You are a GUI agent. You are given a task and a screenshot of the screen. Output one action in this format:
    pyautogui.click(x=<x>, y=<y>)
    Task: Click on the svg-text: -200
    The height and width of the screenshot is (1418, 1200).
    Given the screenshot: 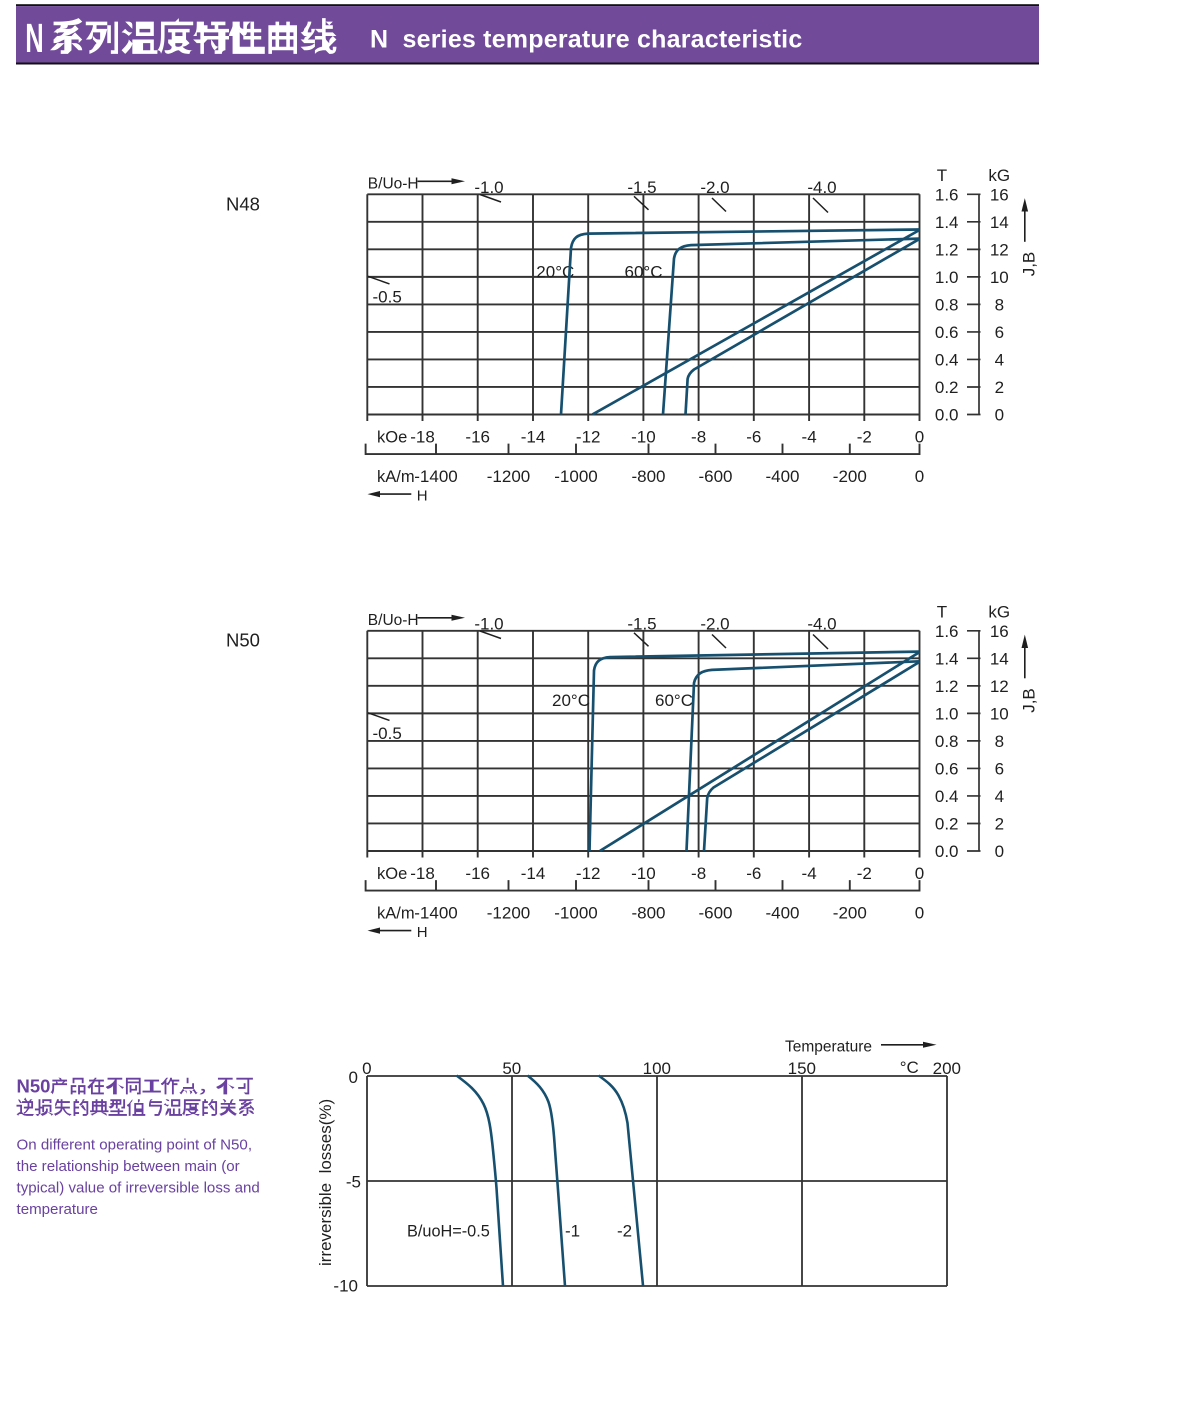 What is the action you would take?
    pyautogui.click(x=850, y=476)
    